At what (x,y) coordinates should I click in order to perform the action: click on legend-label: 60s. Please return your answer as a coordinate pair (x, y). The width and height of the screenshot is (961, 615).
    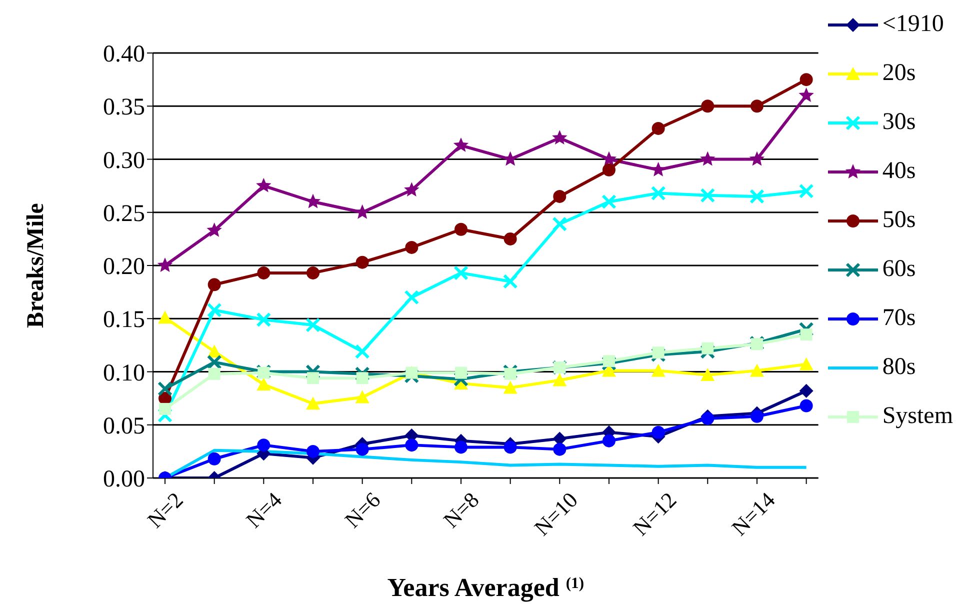
    Looking at the image, I should click on (899, 269).